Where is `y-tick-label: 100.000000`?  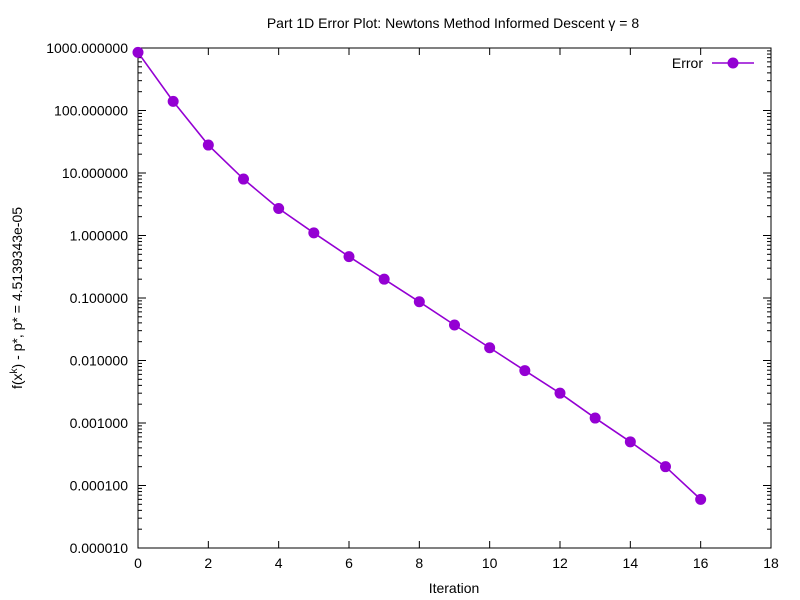 y-tick-label: 100.000000 is located at coordinates (91, 111).